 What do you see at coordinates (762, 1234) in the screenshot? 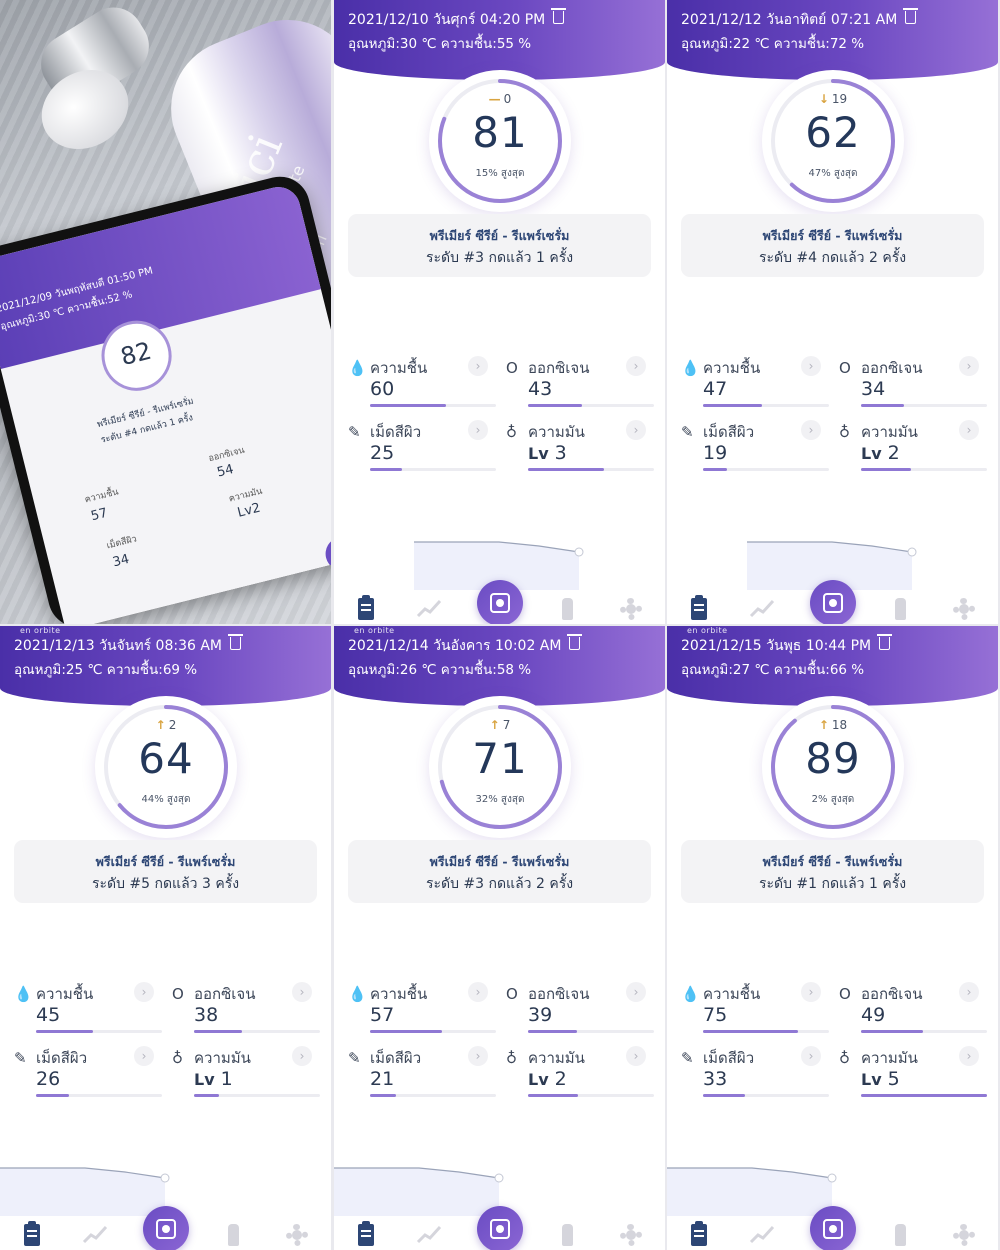
I see `chart-icon-line` at bounding box center [762, 1234].